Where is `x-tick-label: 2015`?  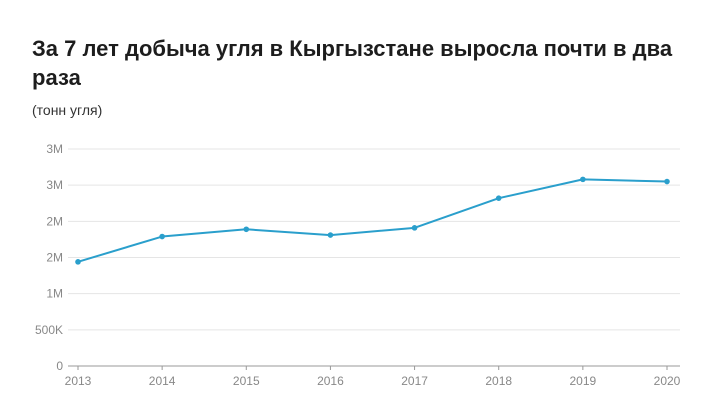
x-tick-label: 2015 is located at coordinates (246, 381).